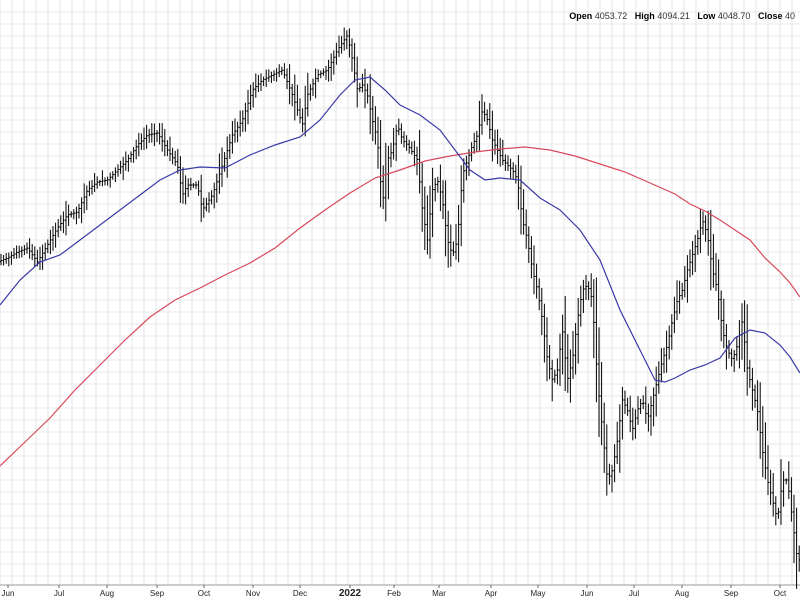  I want to click on x-tick-label: Sep, so click(157, 593).